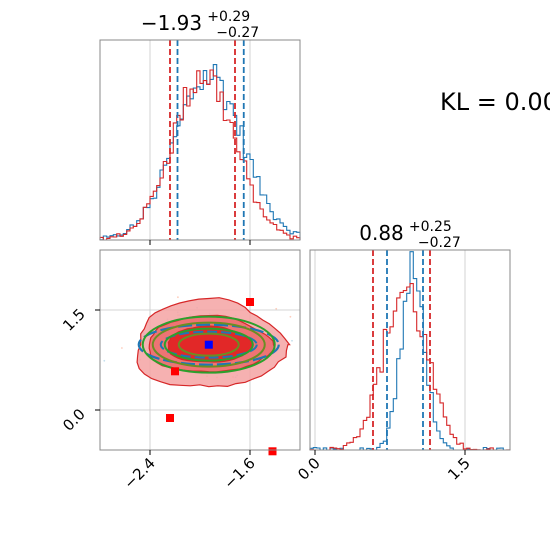 The width and height of the screenshot is (550, 550). What do you see at coordinates (309, 469) in the screenshot?
I see `y-marginal-xtick-label-0: 0.0` at bounding box center [309, 469].